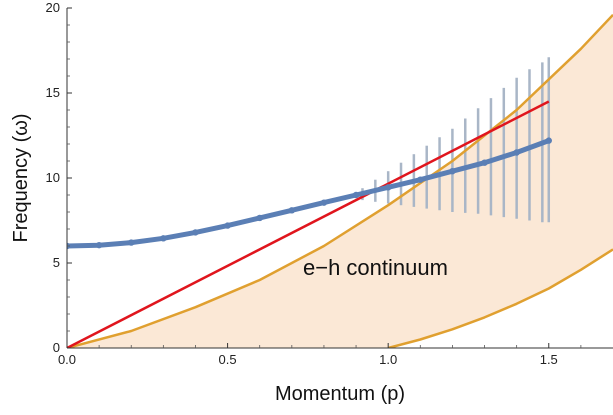  Describe the element at coordinates (340, 394) in the screenshot. I see `x-axis-title: Momentum (p)` at that location.